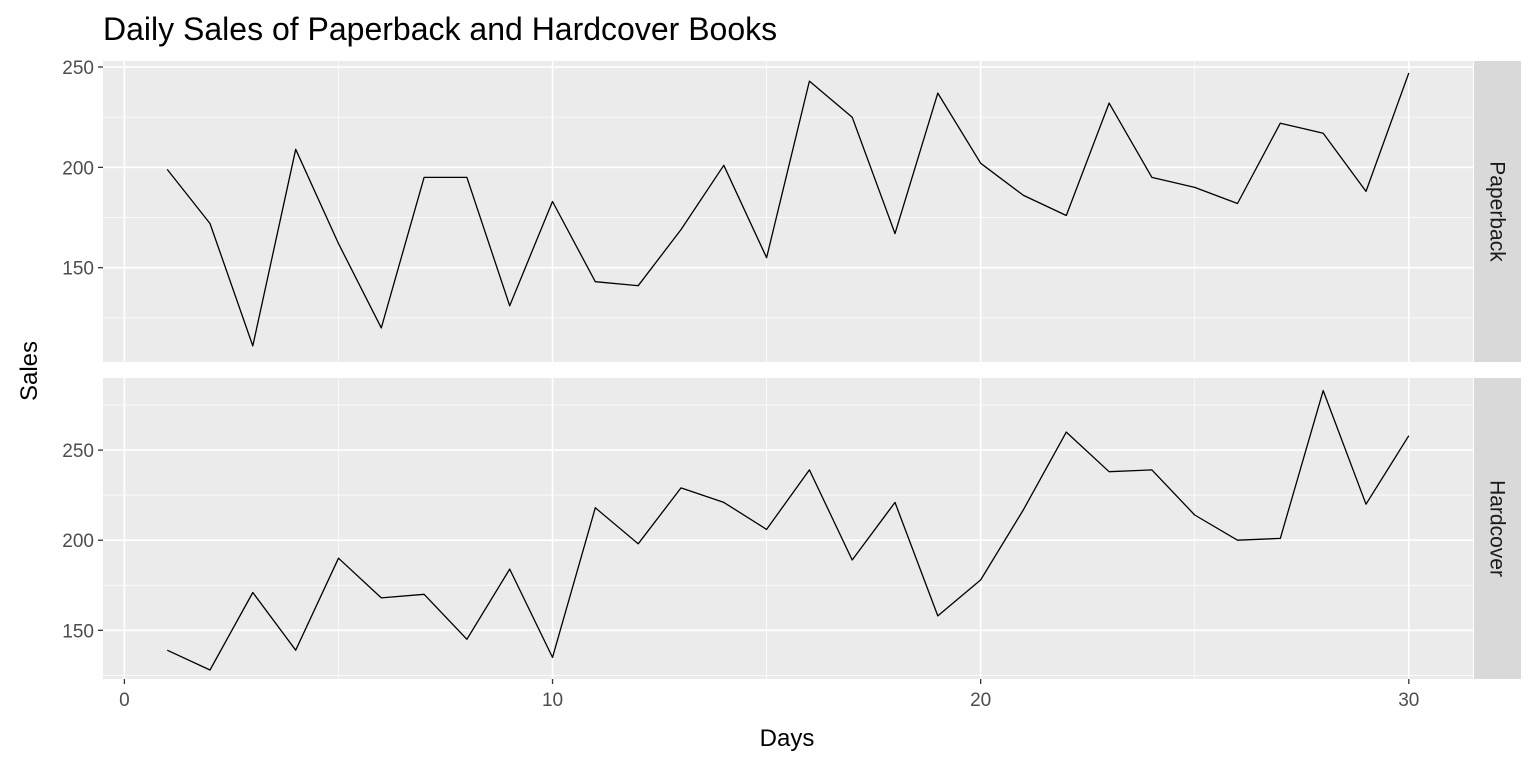 This screenshot has width=1536, height=768. What do you see at coordinates (787, 738) in the screenshot?
I see `x-axis-title: Days` at bounding box center [787, 738].